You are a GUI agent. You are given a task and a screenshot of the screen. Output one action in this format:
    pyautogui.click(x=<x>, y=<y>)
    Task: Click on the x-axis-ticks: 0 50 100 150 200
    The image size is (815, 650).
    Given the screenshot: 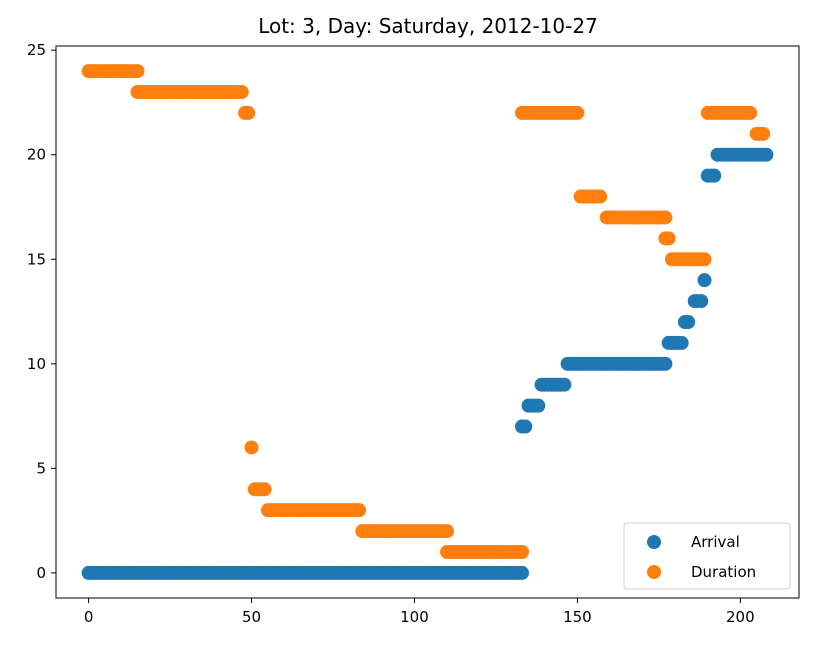 What is the action you would take?
    pyautogui.click(x=419, y=612)
    